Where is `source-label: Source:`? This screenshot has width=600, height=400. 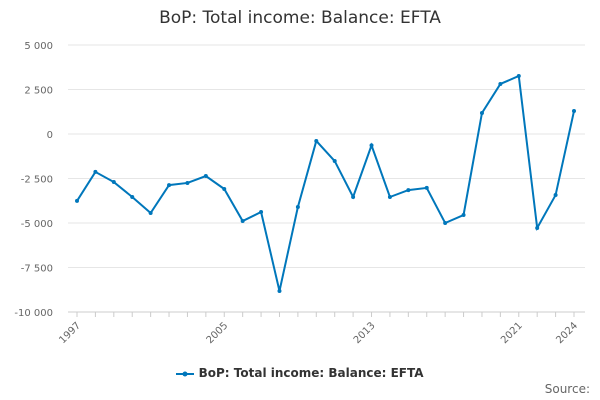
source-label: Source: is located at coordinates (567, 389).